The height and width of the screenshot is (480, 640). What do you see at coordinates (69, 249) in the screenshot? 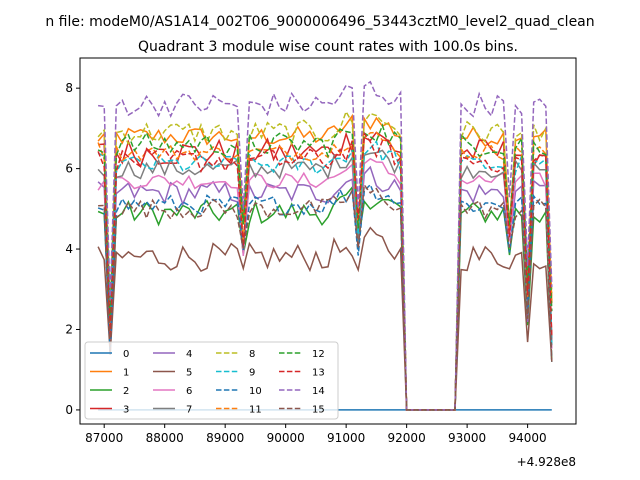
I see `y-tick-label: 4` at bounding box center [69, 249].